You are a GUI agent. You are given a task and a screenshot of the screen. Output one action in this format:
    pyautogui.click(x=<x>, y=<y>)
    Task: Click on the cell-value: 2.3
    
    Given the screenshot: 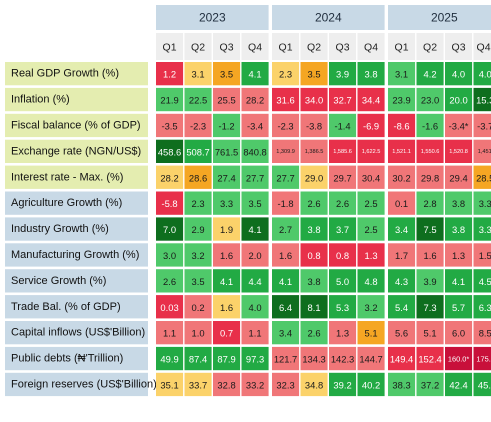 What is the action you would take?
    pyautogui.click(x=198, y=203)
    